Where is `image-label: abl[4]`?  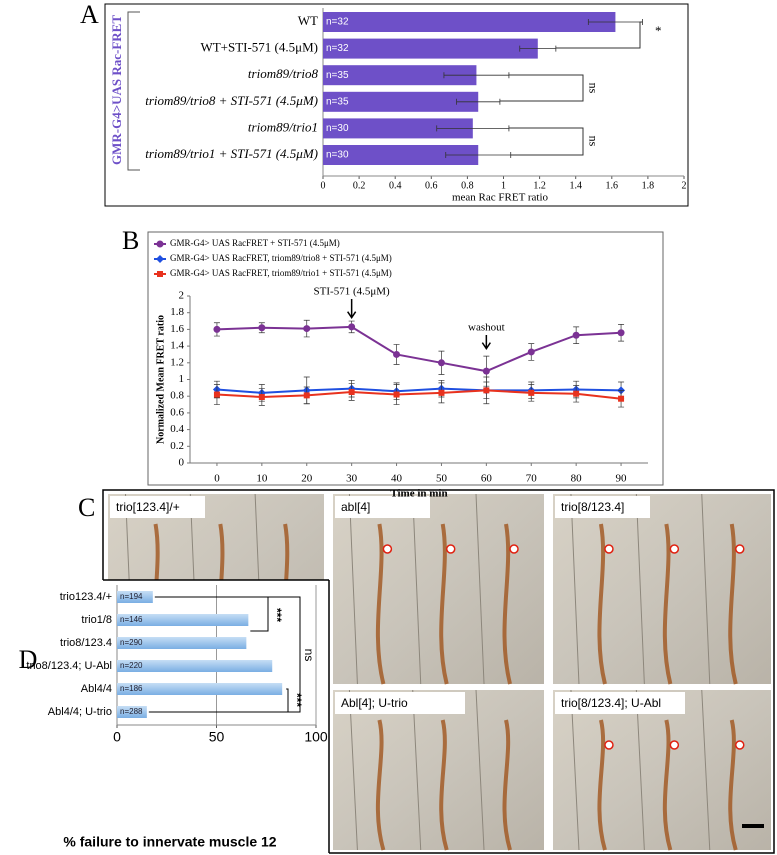
image-label: abl[4] is located at coordinates (355, 507).